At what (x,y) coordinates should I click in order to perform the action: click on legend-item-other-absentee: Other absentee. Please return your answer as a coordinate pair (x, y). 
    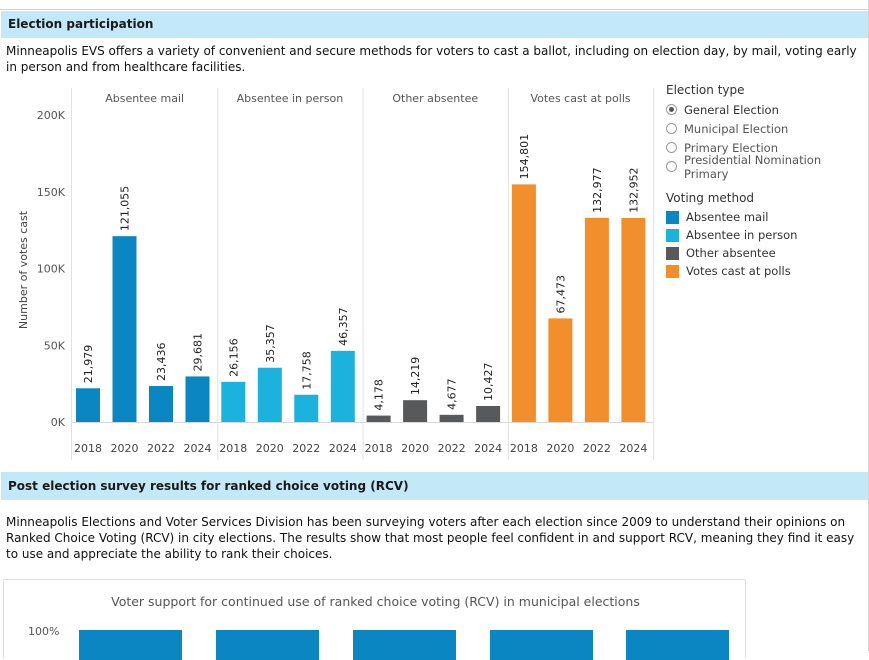
    Looking at the image, I should click on (731, 253).